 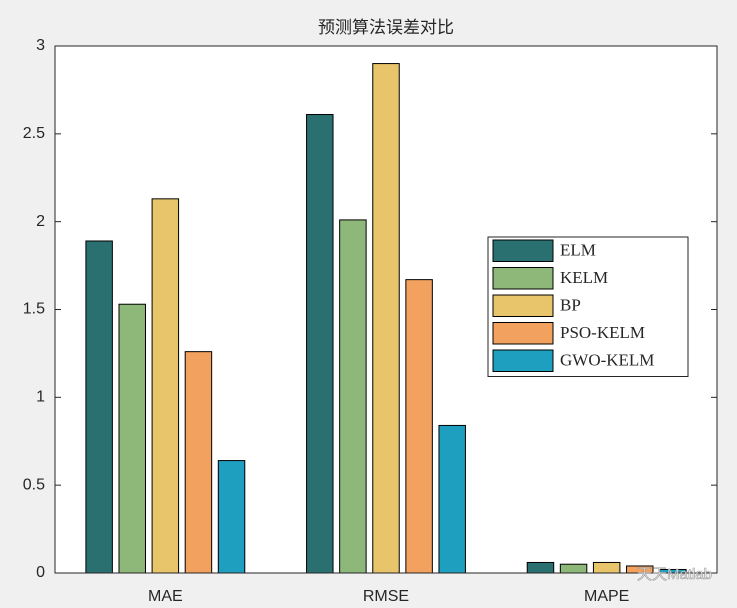 What do you see at coordinates (386, 27) in the screenshot?
I see `chart-title: 预测算法误差对比` at bounding box center [386, 27].